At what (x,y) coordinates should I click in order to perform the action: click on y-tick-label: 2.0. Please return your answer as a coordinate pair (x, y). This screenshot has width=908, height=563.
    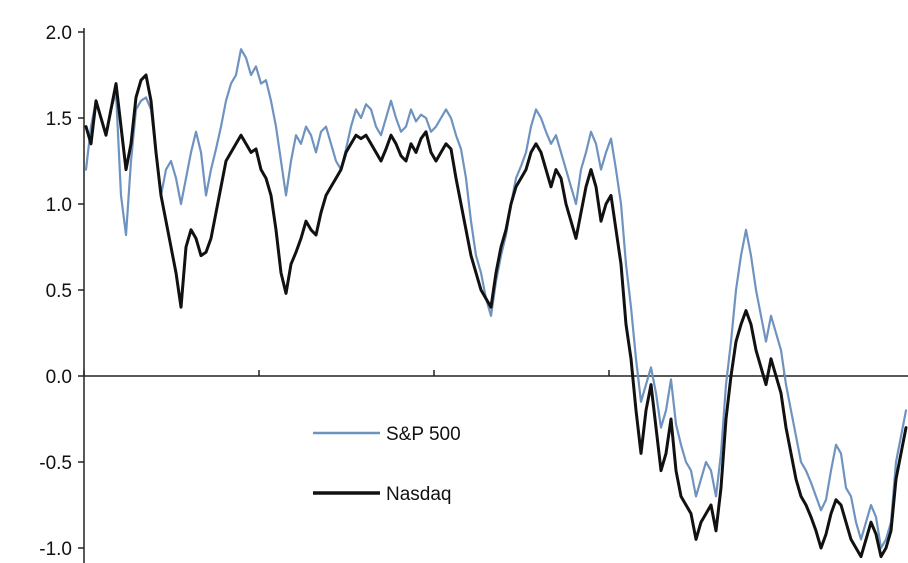
    Looking at the image, I should click on (59, 33).